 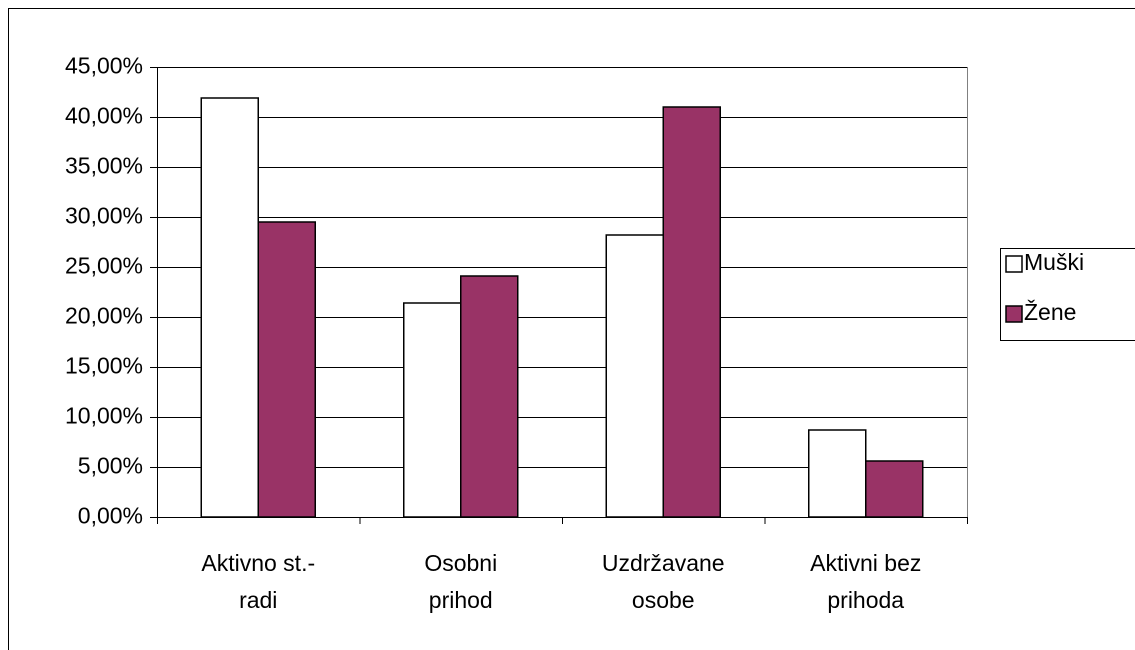 I want to click on legend-label: Muški, so click(x=1054, y=262).